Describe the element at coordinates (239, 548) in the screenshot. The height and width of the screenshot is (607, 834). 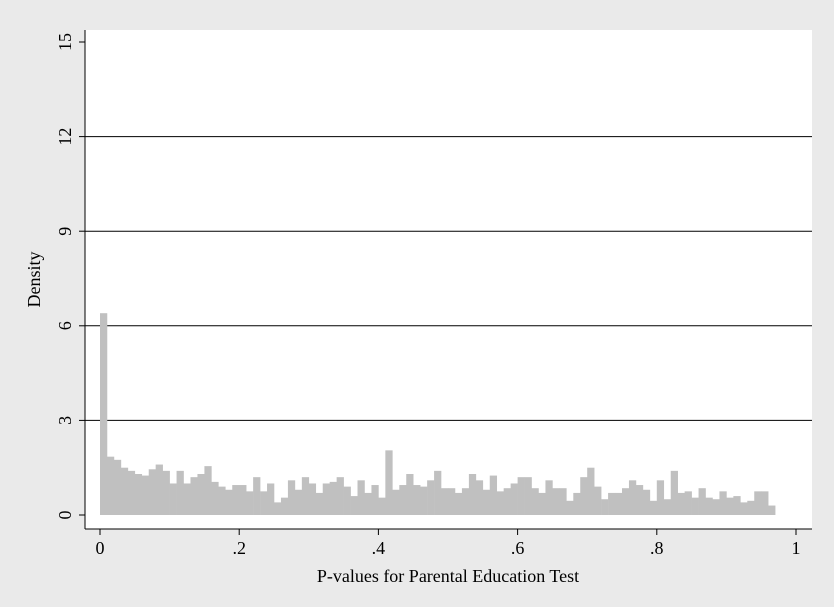
I see `x-tick-label: .2` at that location.